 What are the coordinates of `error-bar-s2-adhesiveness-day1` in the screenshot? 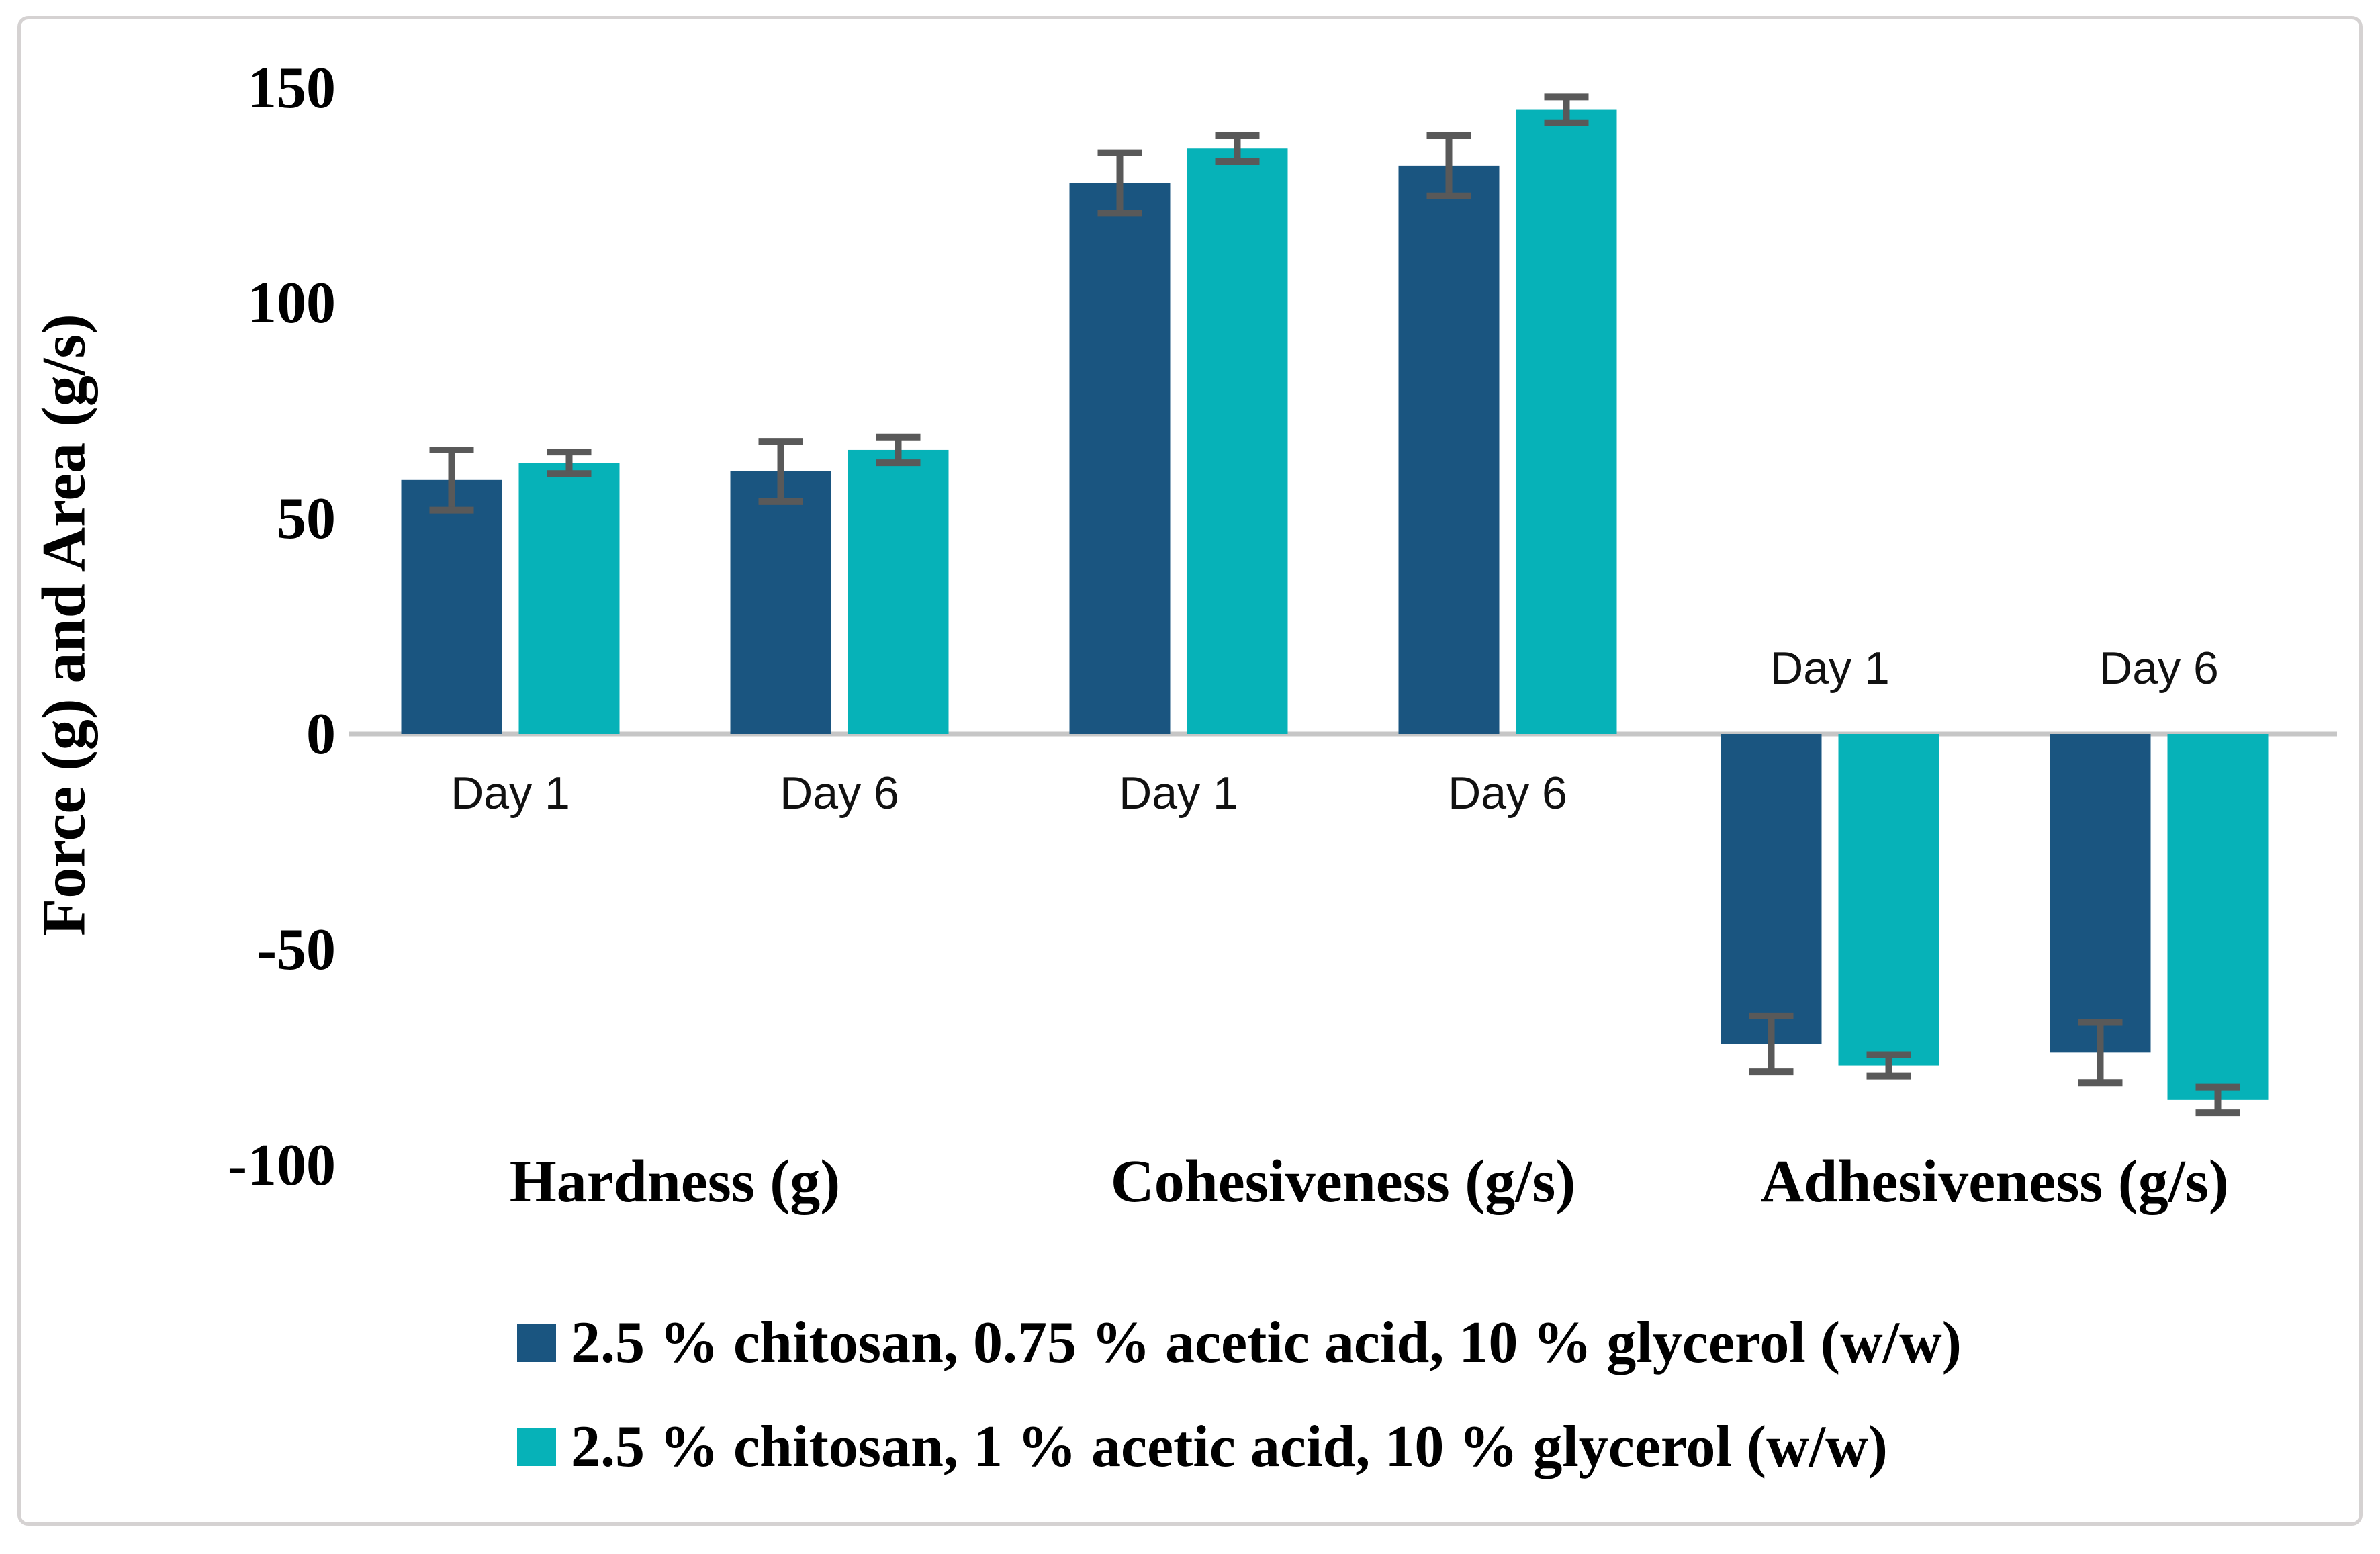 It's located at (1889, 1065).